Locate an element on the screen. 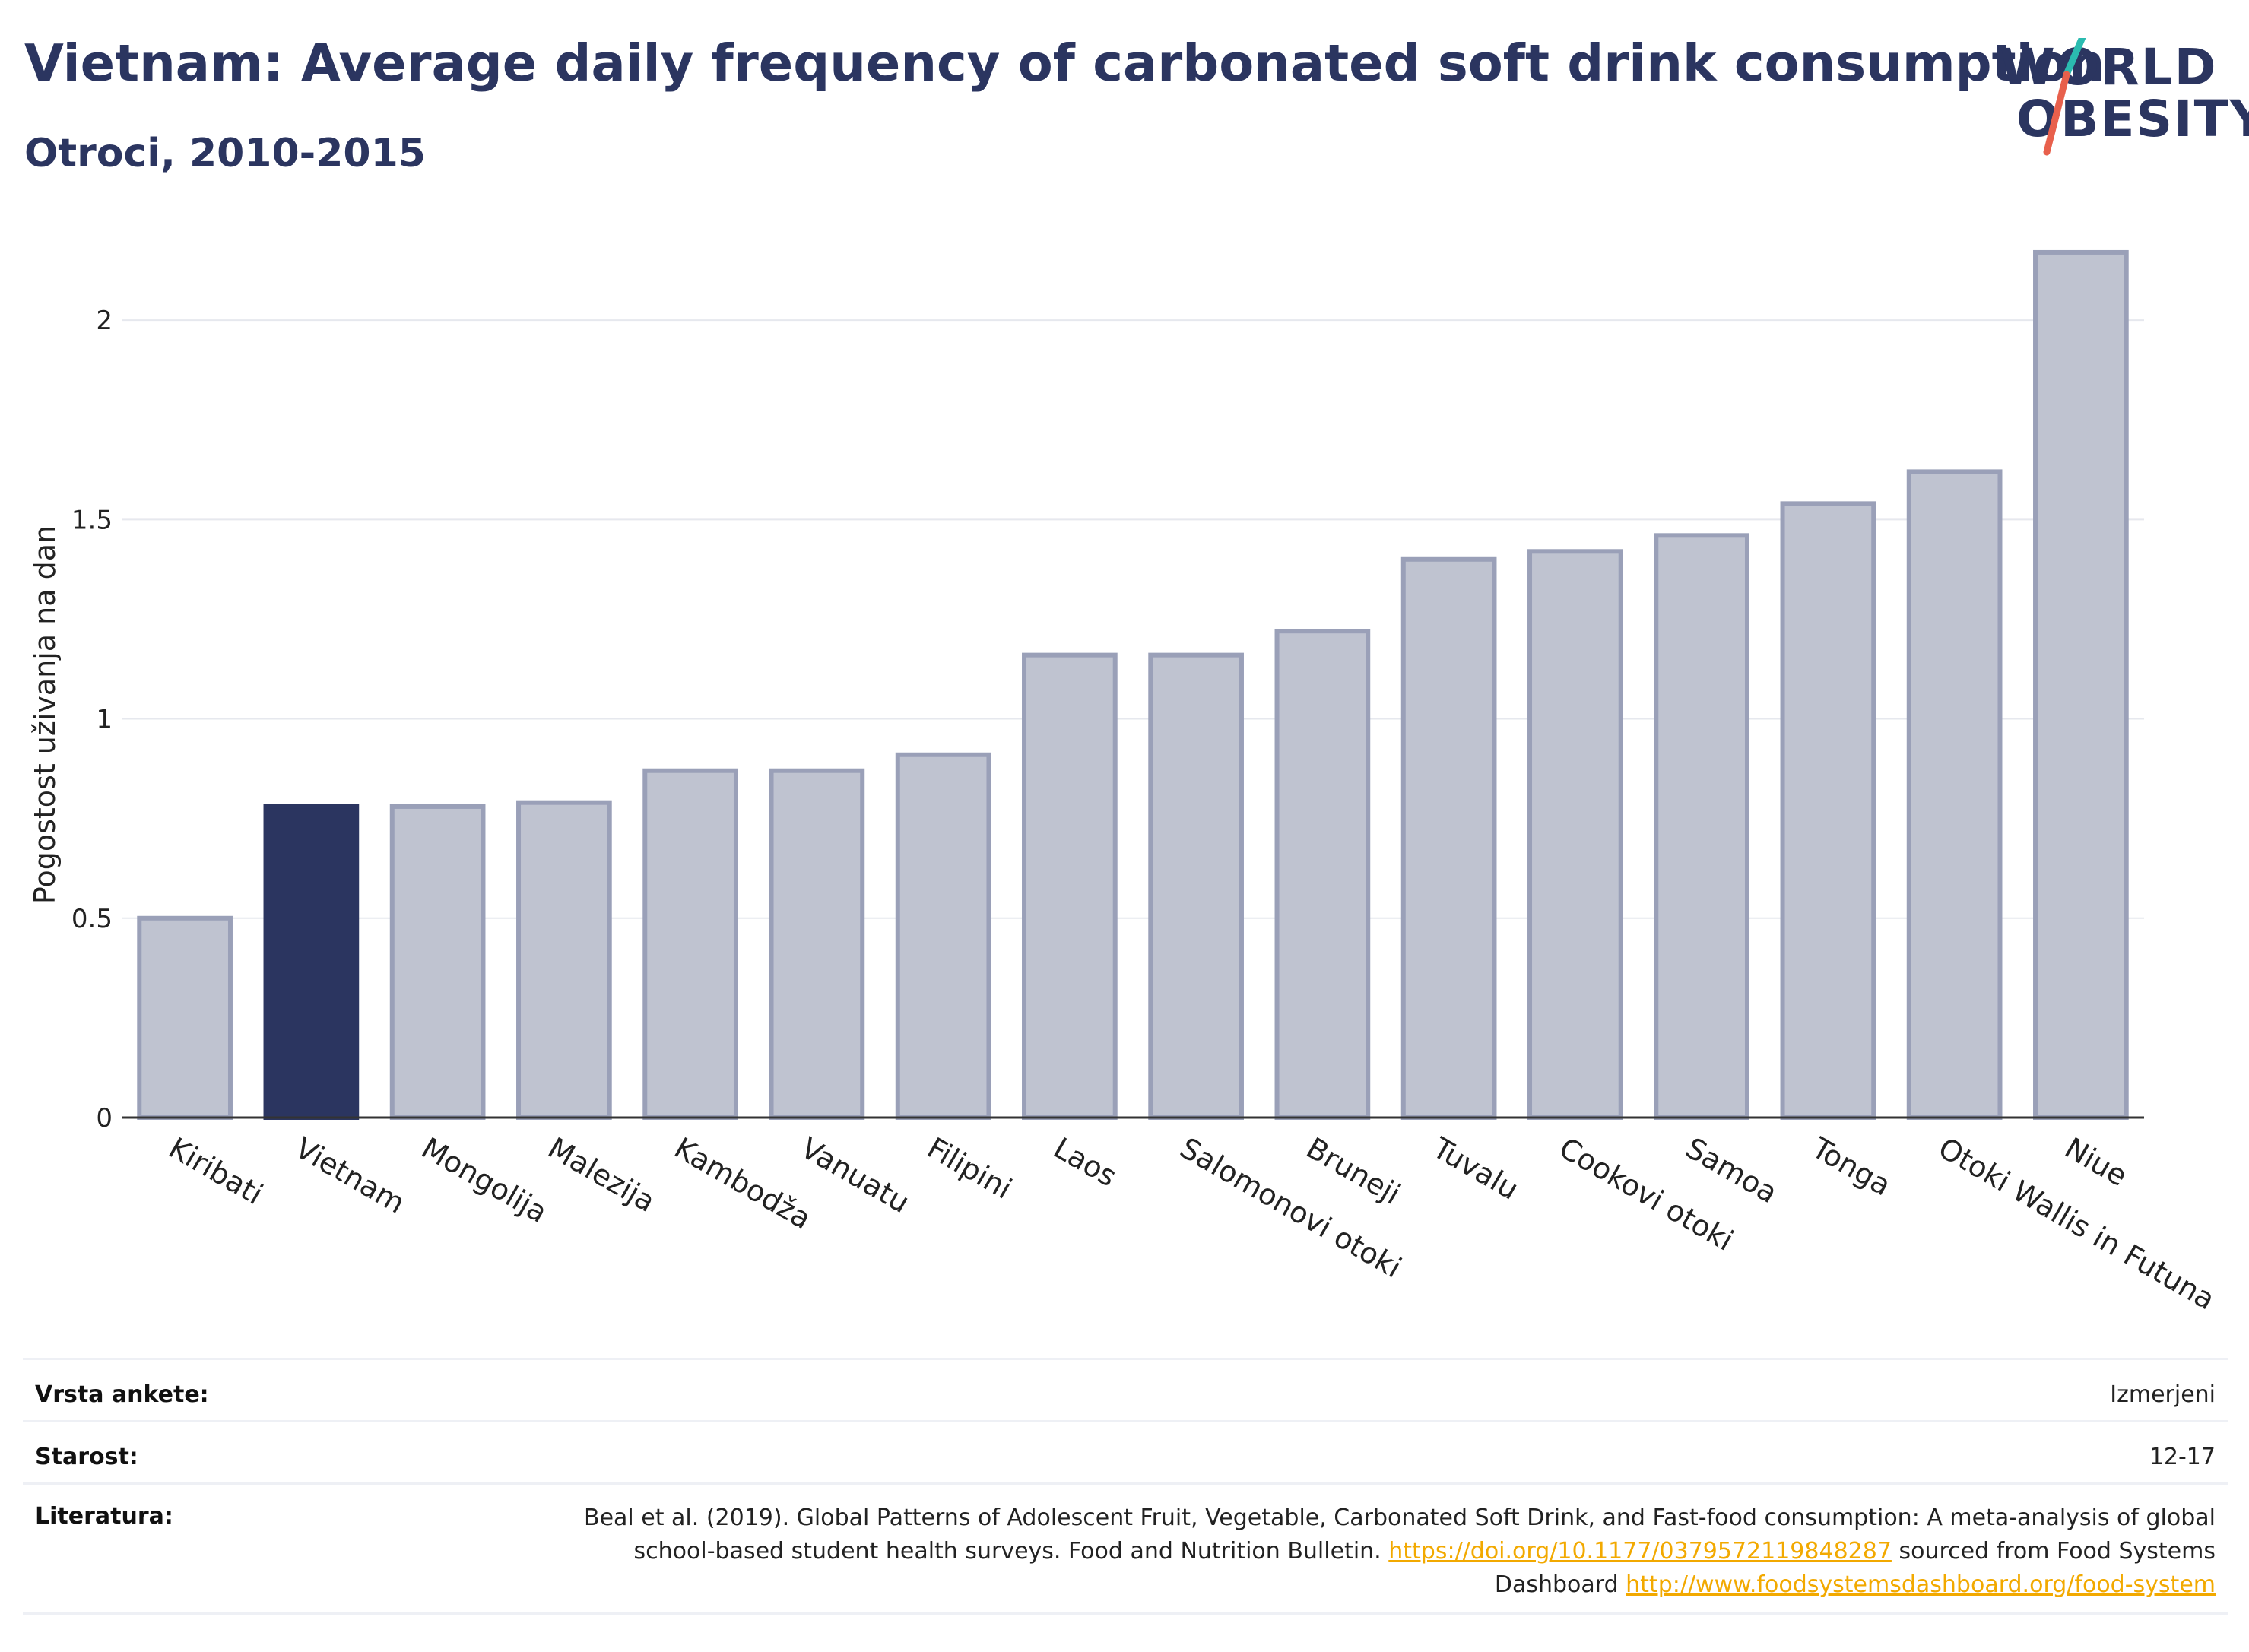  world-obesity-logo: WORLD OBESITY is located at coordinates (2113, 102).